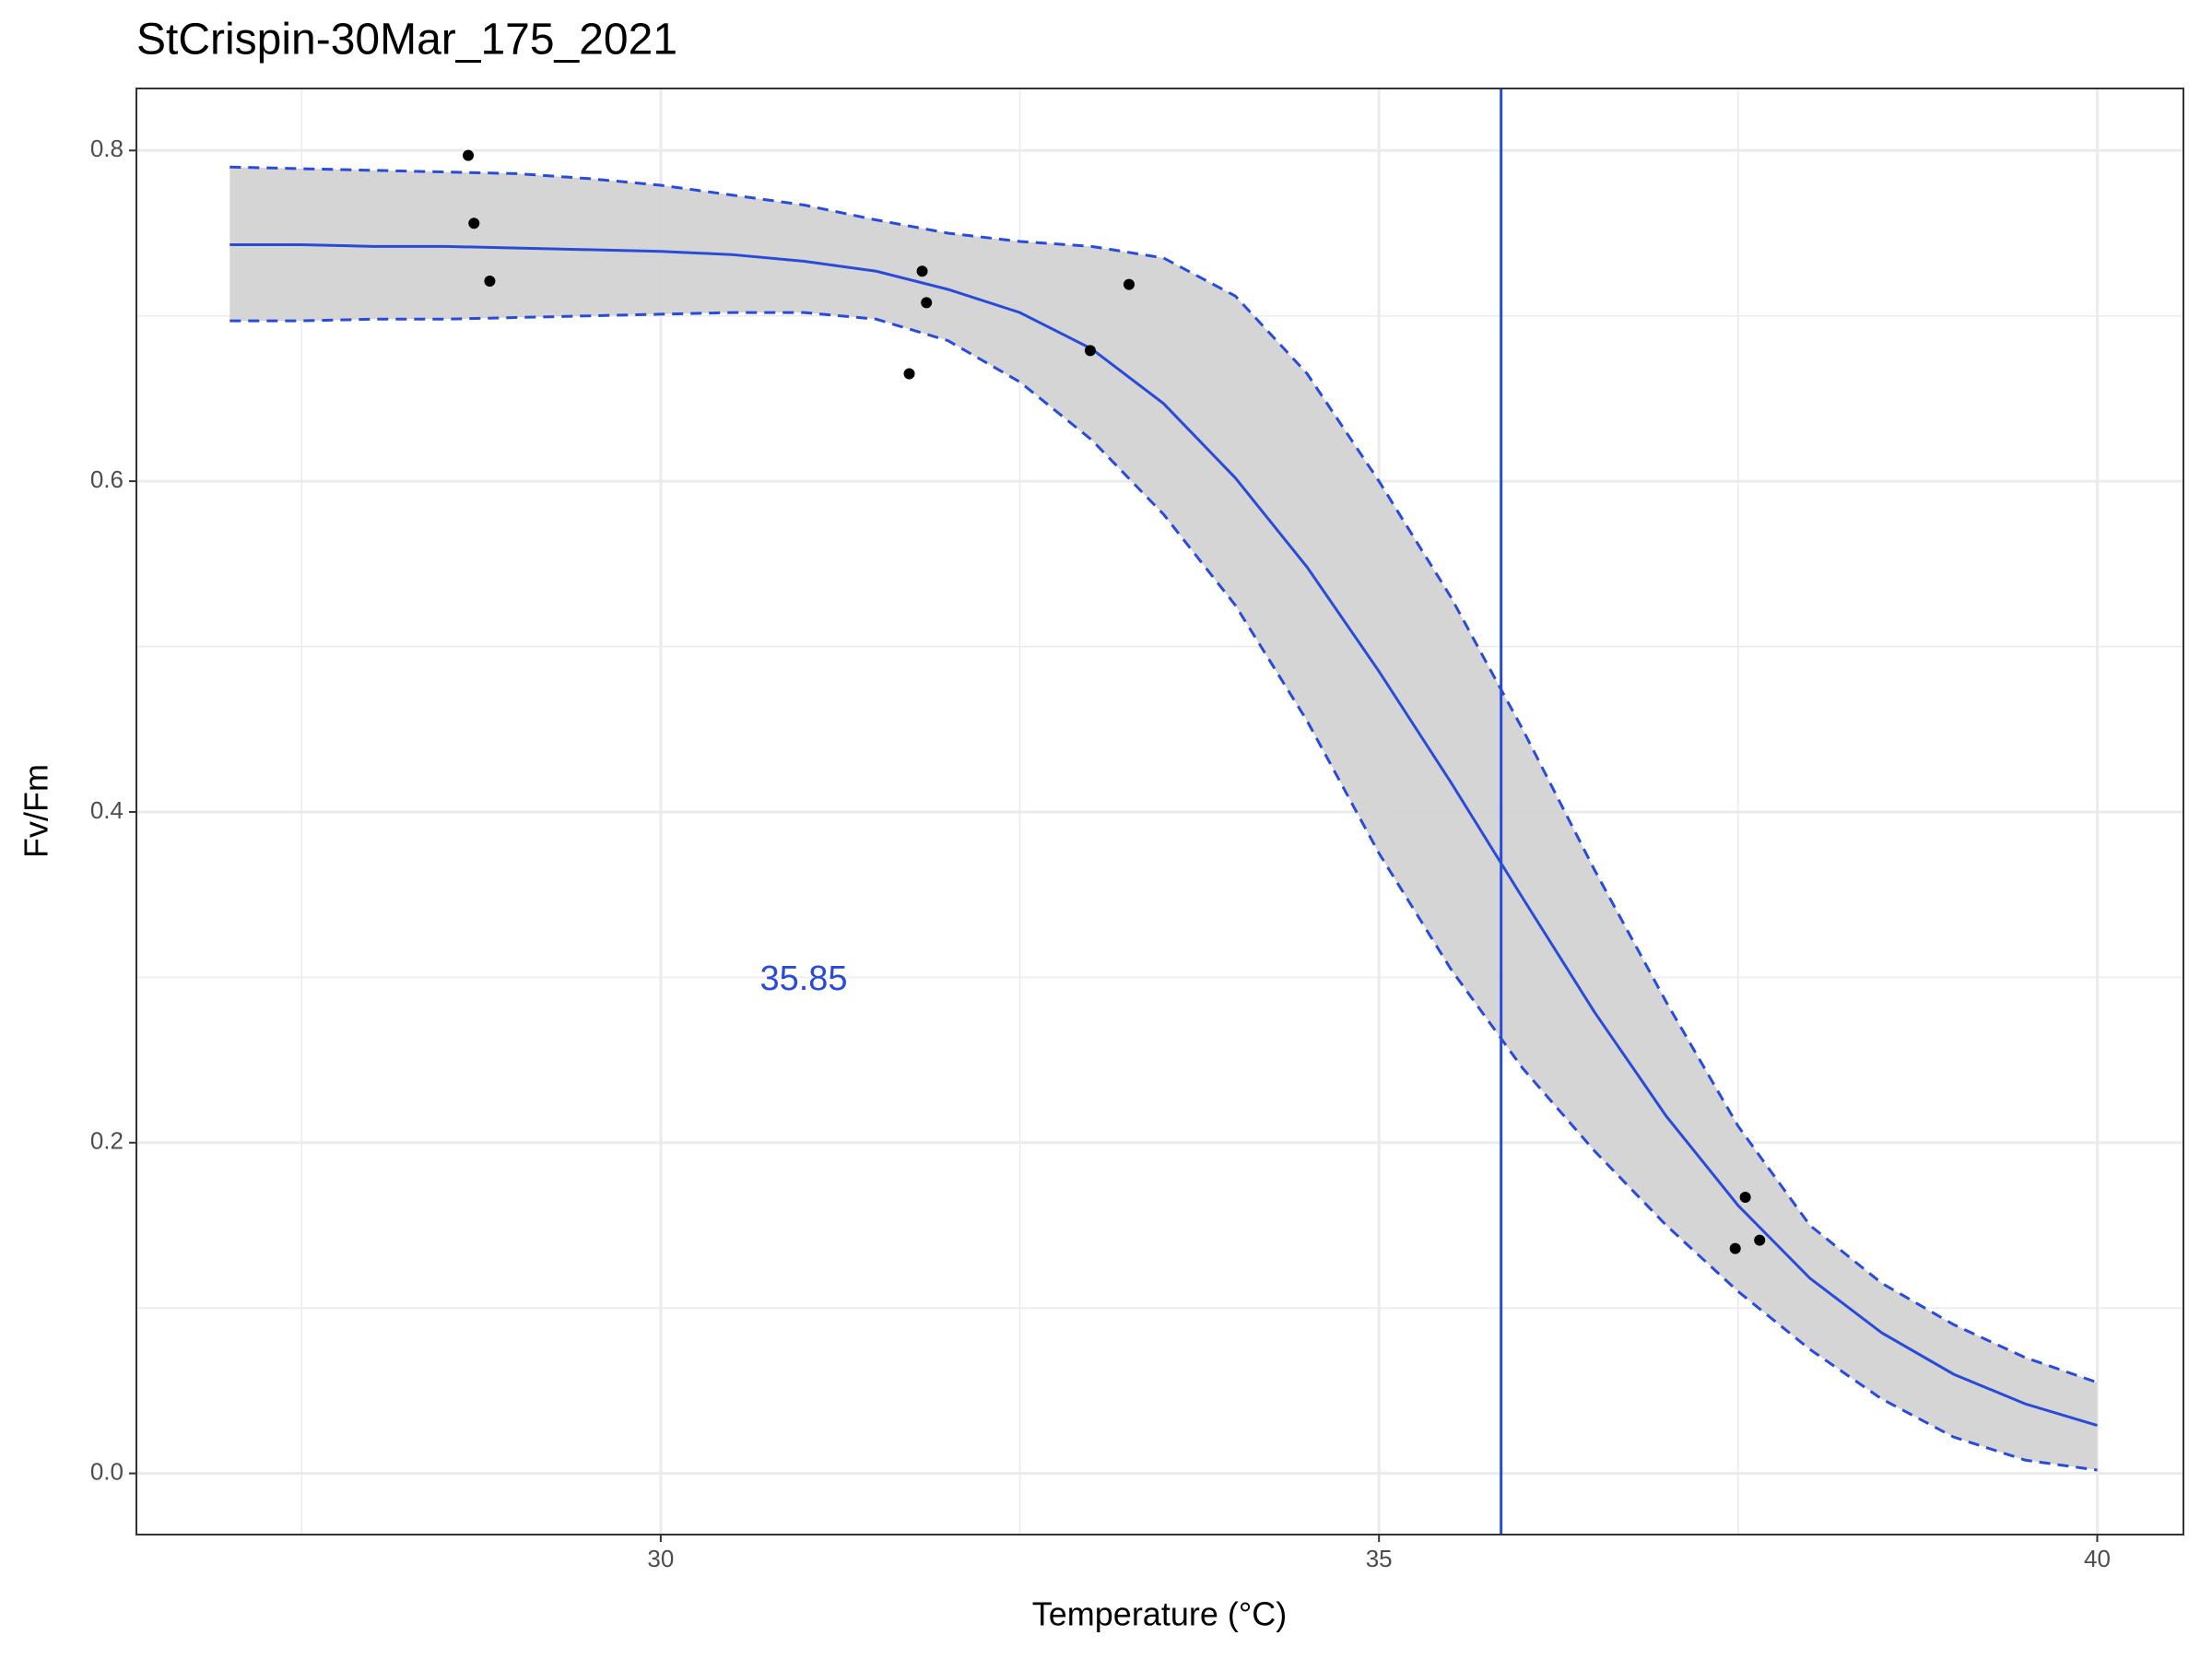  What do you see at coordinates (107, 1141) in the screenshot?
I see `y-tick-label: 0.2` at bounding box center [107, 1141].